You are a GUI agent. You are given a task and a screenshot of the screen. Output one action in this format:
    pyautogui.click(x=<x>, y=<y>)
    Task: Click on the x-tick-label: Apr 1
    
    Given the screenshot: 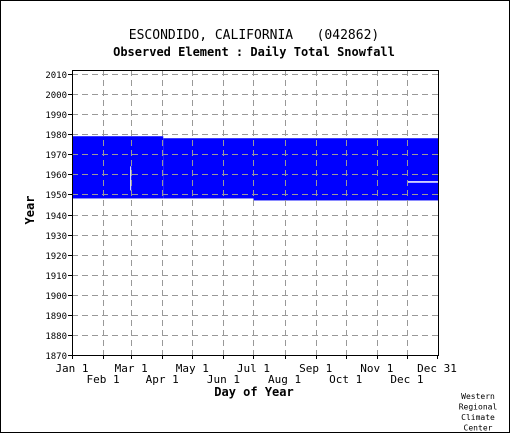 What is the action you would take?
    pyautogui.click(x=162, y=379)
    